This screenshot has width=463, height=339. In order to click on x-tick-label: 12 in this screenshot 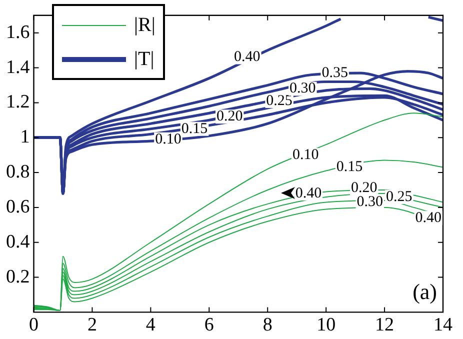, I will do `click(384, 325)`.